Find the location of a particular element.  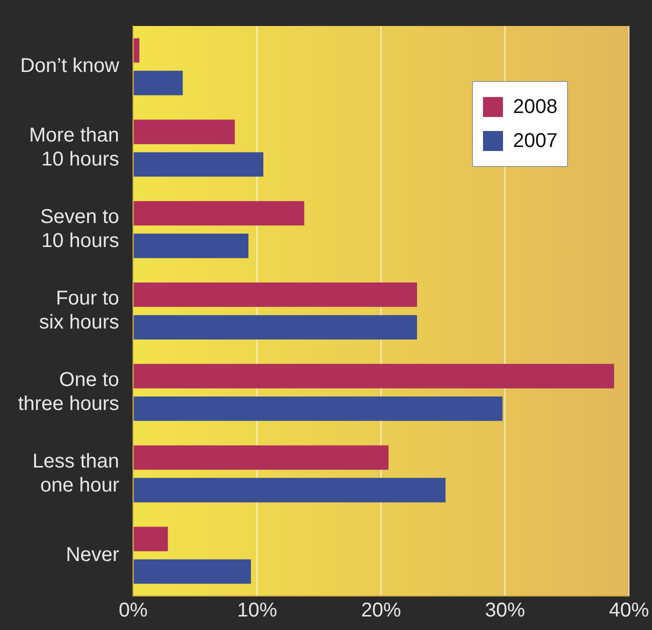

x-tick-label: 10% is located at coordinates (257, 611).